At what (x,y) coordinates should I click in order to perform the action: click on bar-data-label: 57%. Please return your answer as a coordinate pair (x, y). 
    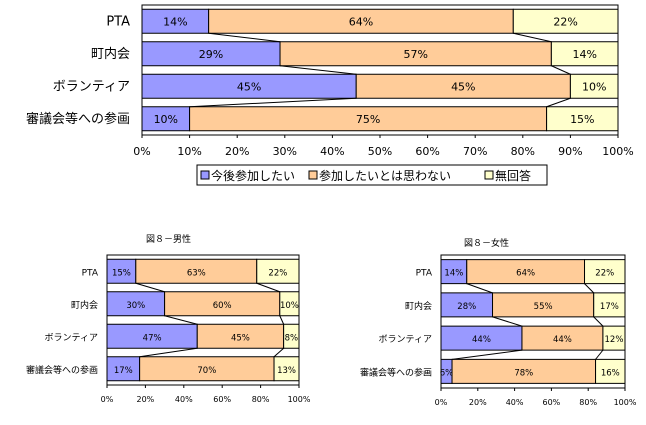
    Looking at the image, I should click on (415, 54).